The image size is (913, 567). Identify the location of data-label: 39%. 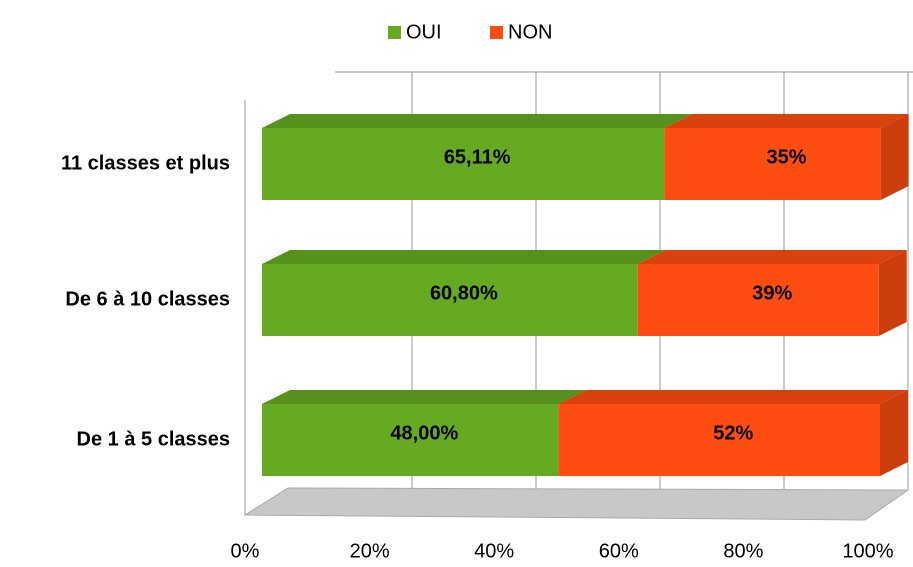
(772, 293).